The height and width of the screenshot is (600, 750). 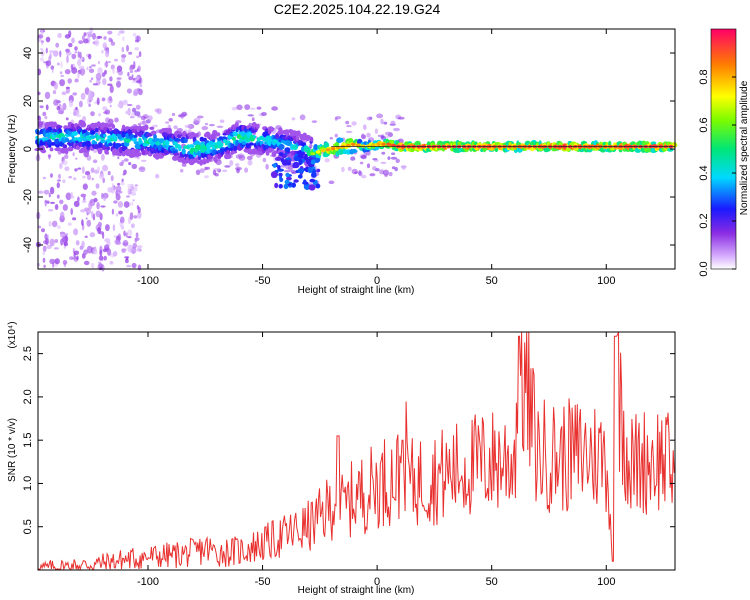 What do you see at coordinates (12, 450) in the screenshot?
I see `snr-y-label: SNR (10 * v/v)` at bounding box center [12, 450].